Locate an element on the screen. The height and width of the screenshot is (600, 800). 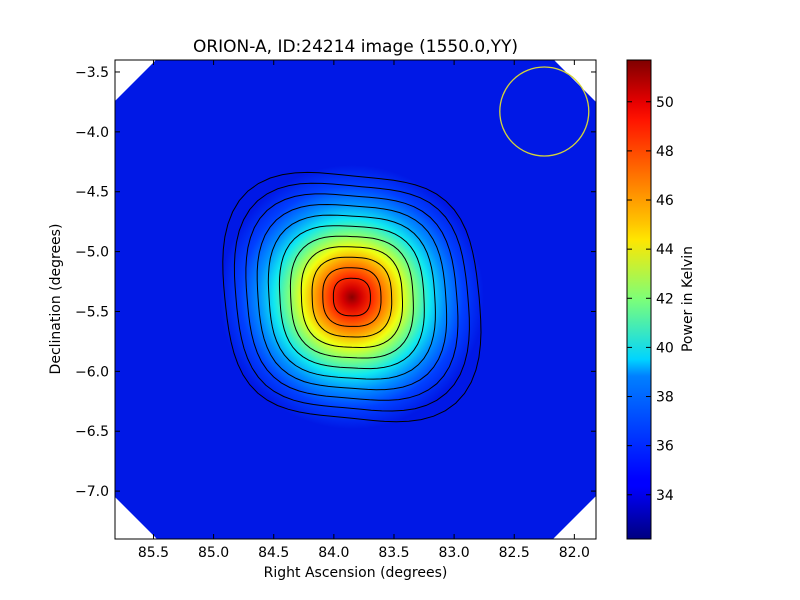
x-axis-label: Right Ascension (degrees) is located at coordinates (356, 573).